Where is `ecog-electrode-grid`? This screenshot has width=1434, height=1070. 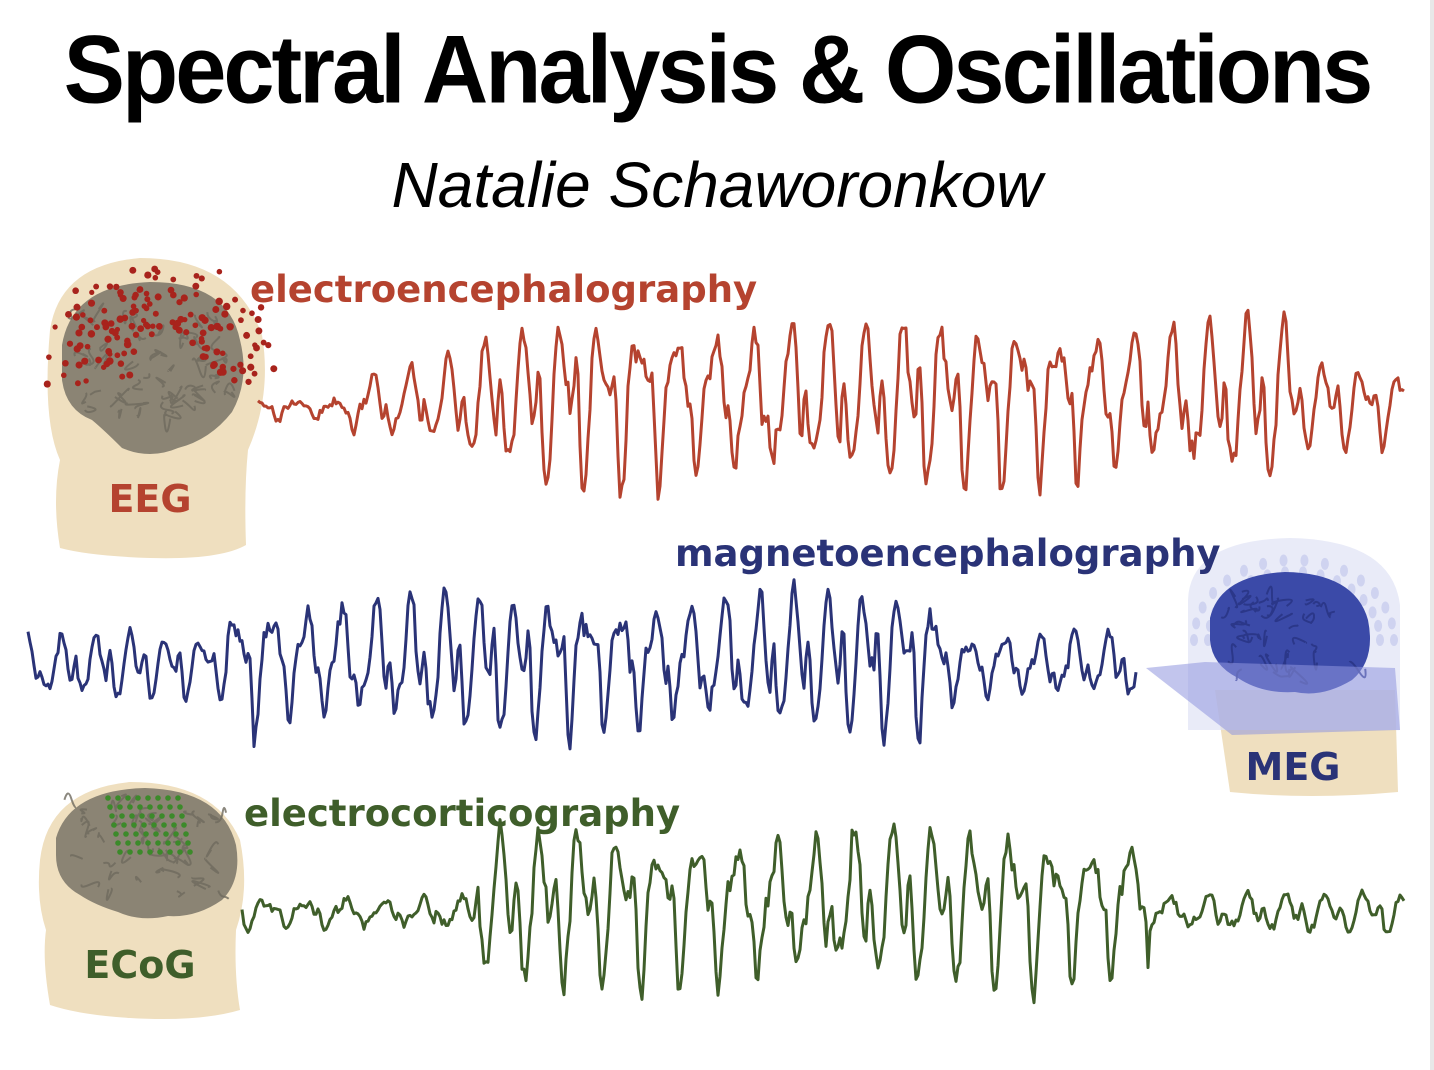
ecog-electrode-grid is located at coordinates (149, 825).